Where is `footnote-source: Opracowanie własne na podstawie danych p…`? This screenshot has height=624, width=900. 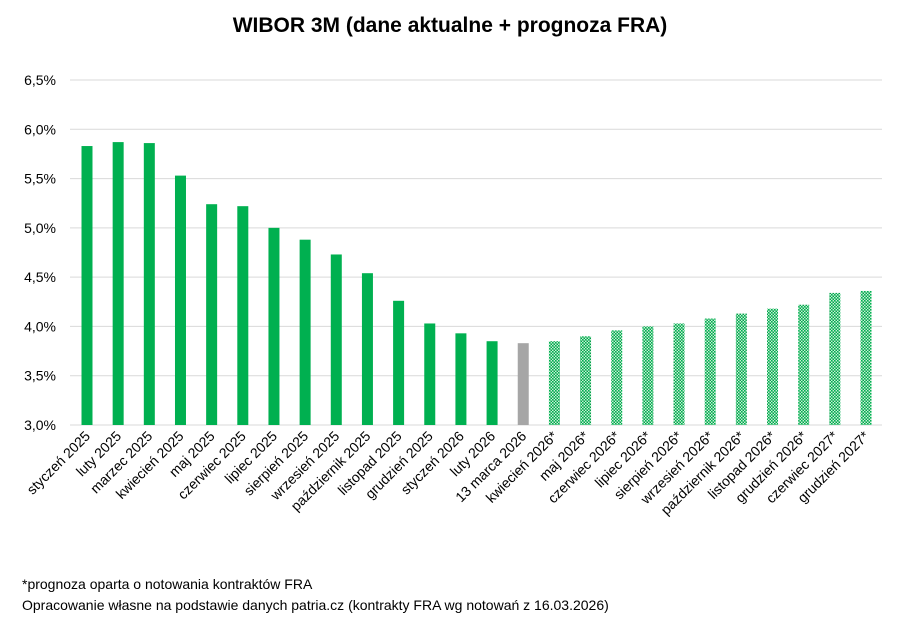 footnote-source: Opracowanie własne na podstawie danych p… is located at coordinates (315, 605).